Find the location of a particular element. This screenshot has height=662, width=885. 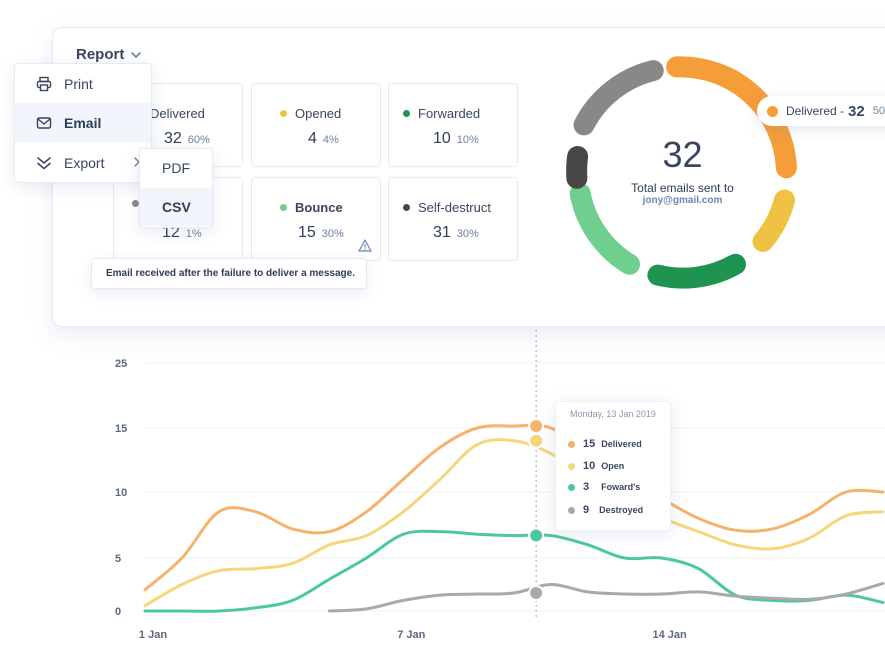

tooltip-row-destroyed: 9 Destroyed is located at coordinates (605, 510).